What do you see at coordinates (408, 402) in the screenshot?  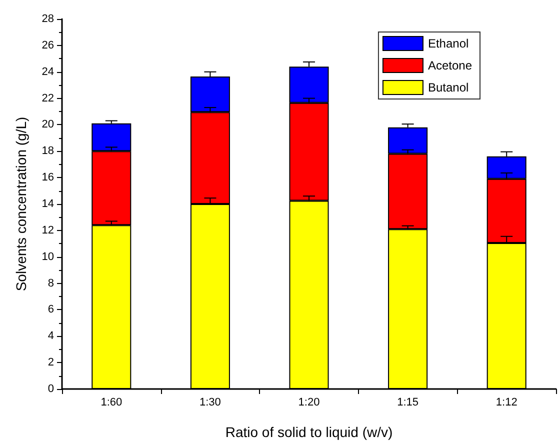 I see `x-tick-label: 1:15` at bounding box center [408, 402].